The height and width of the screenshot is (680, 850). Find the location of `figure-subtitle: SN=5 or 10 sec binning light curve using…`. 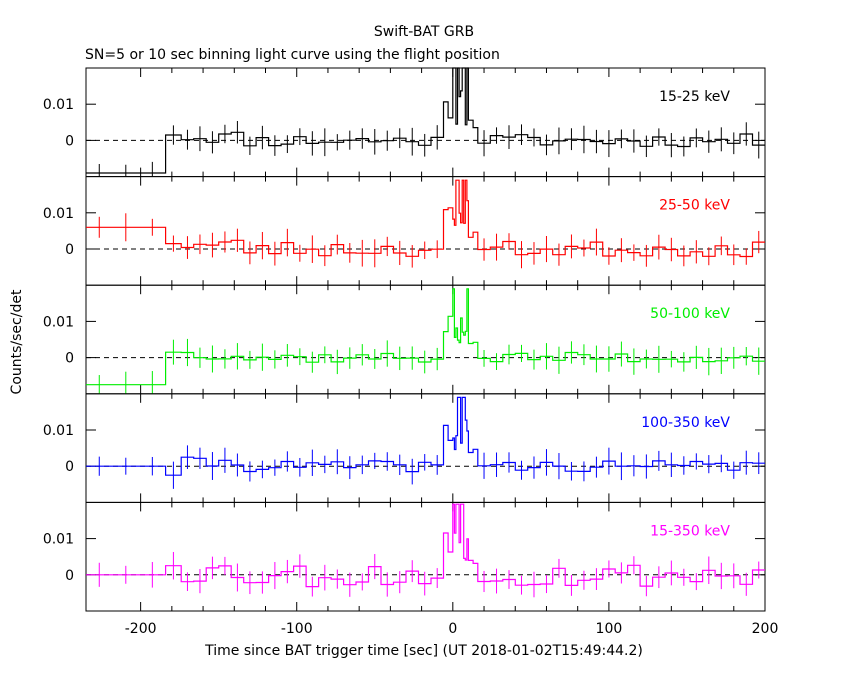

figure-subtitle: SN=5 or 10 sec binning light curve using… is located at coordinates (292, 55).